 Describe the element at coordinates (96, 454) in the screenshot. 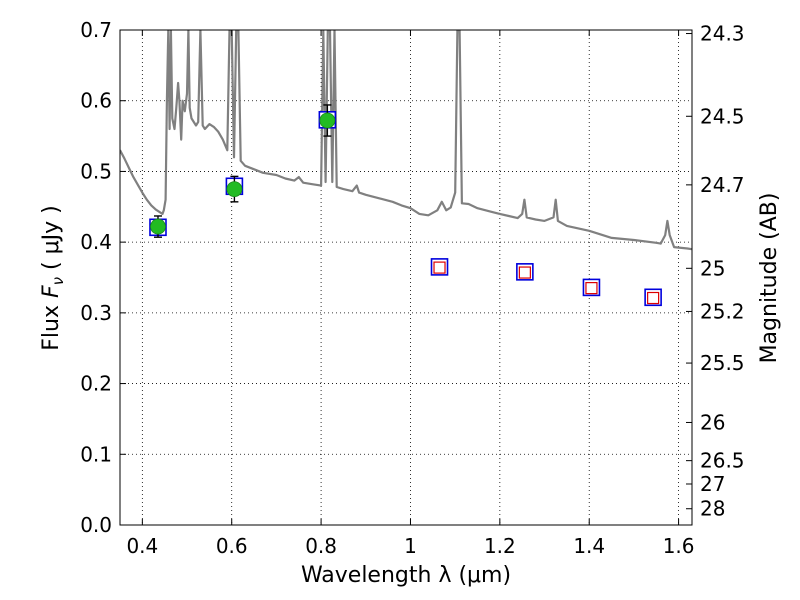

I see `y-tick-label: 0.1` at that location.